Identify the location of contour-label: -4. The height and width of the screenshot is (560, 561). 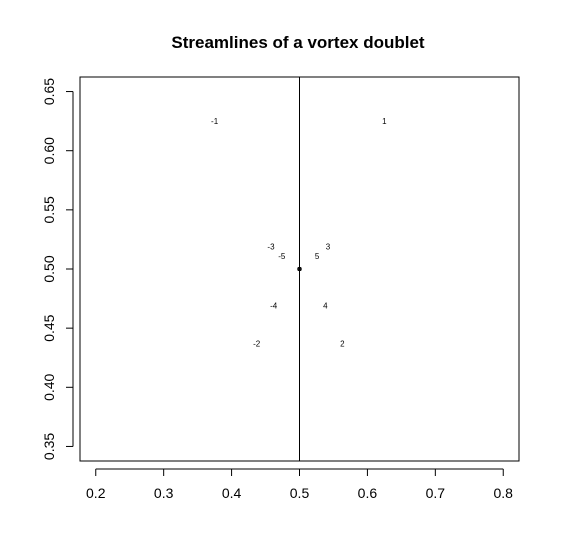
(274, 306).